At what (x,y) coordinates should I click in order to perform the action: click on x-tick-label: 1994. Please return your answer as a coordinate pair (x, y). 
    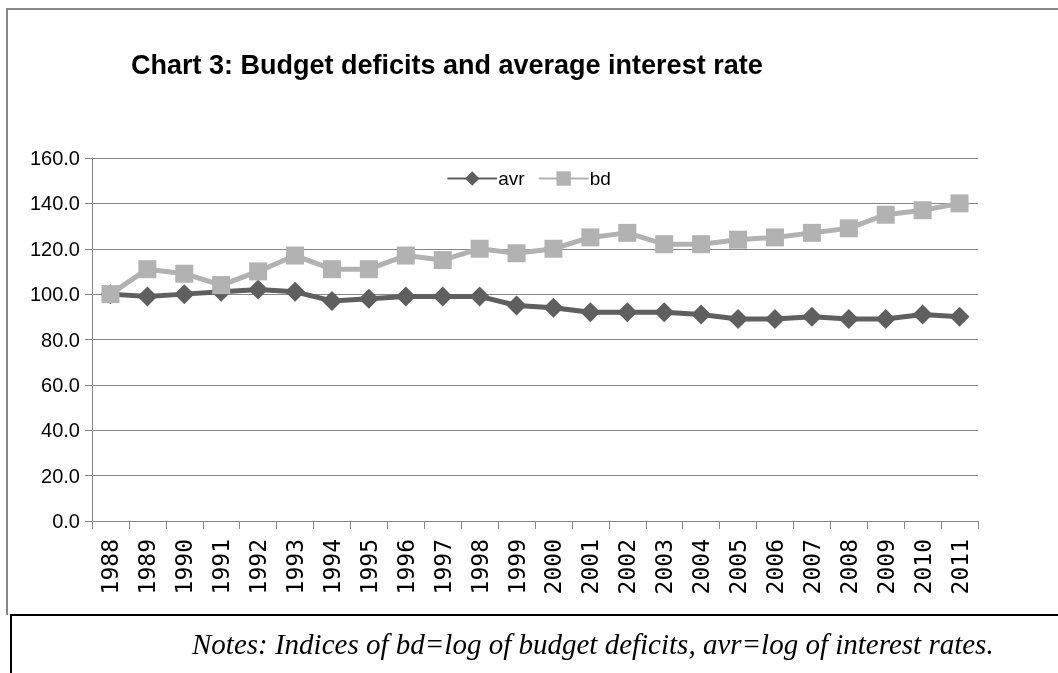
    Looking at the image, I should click on (331, 567).